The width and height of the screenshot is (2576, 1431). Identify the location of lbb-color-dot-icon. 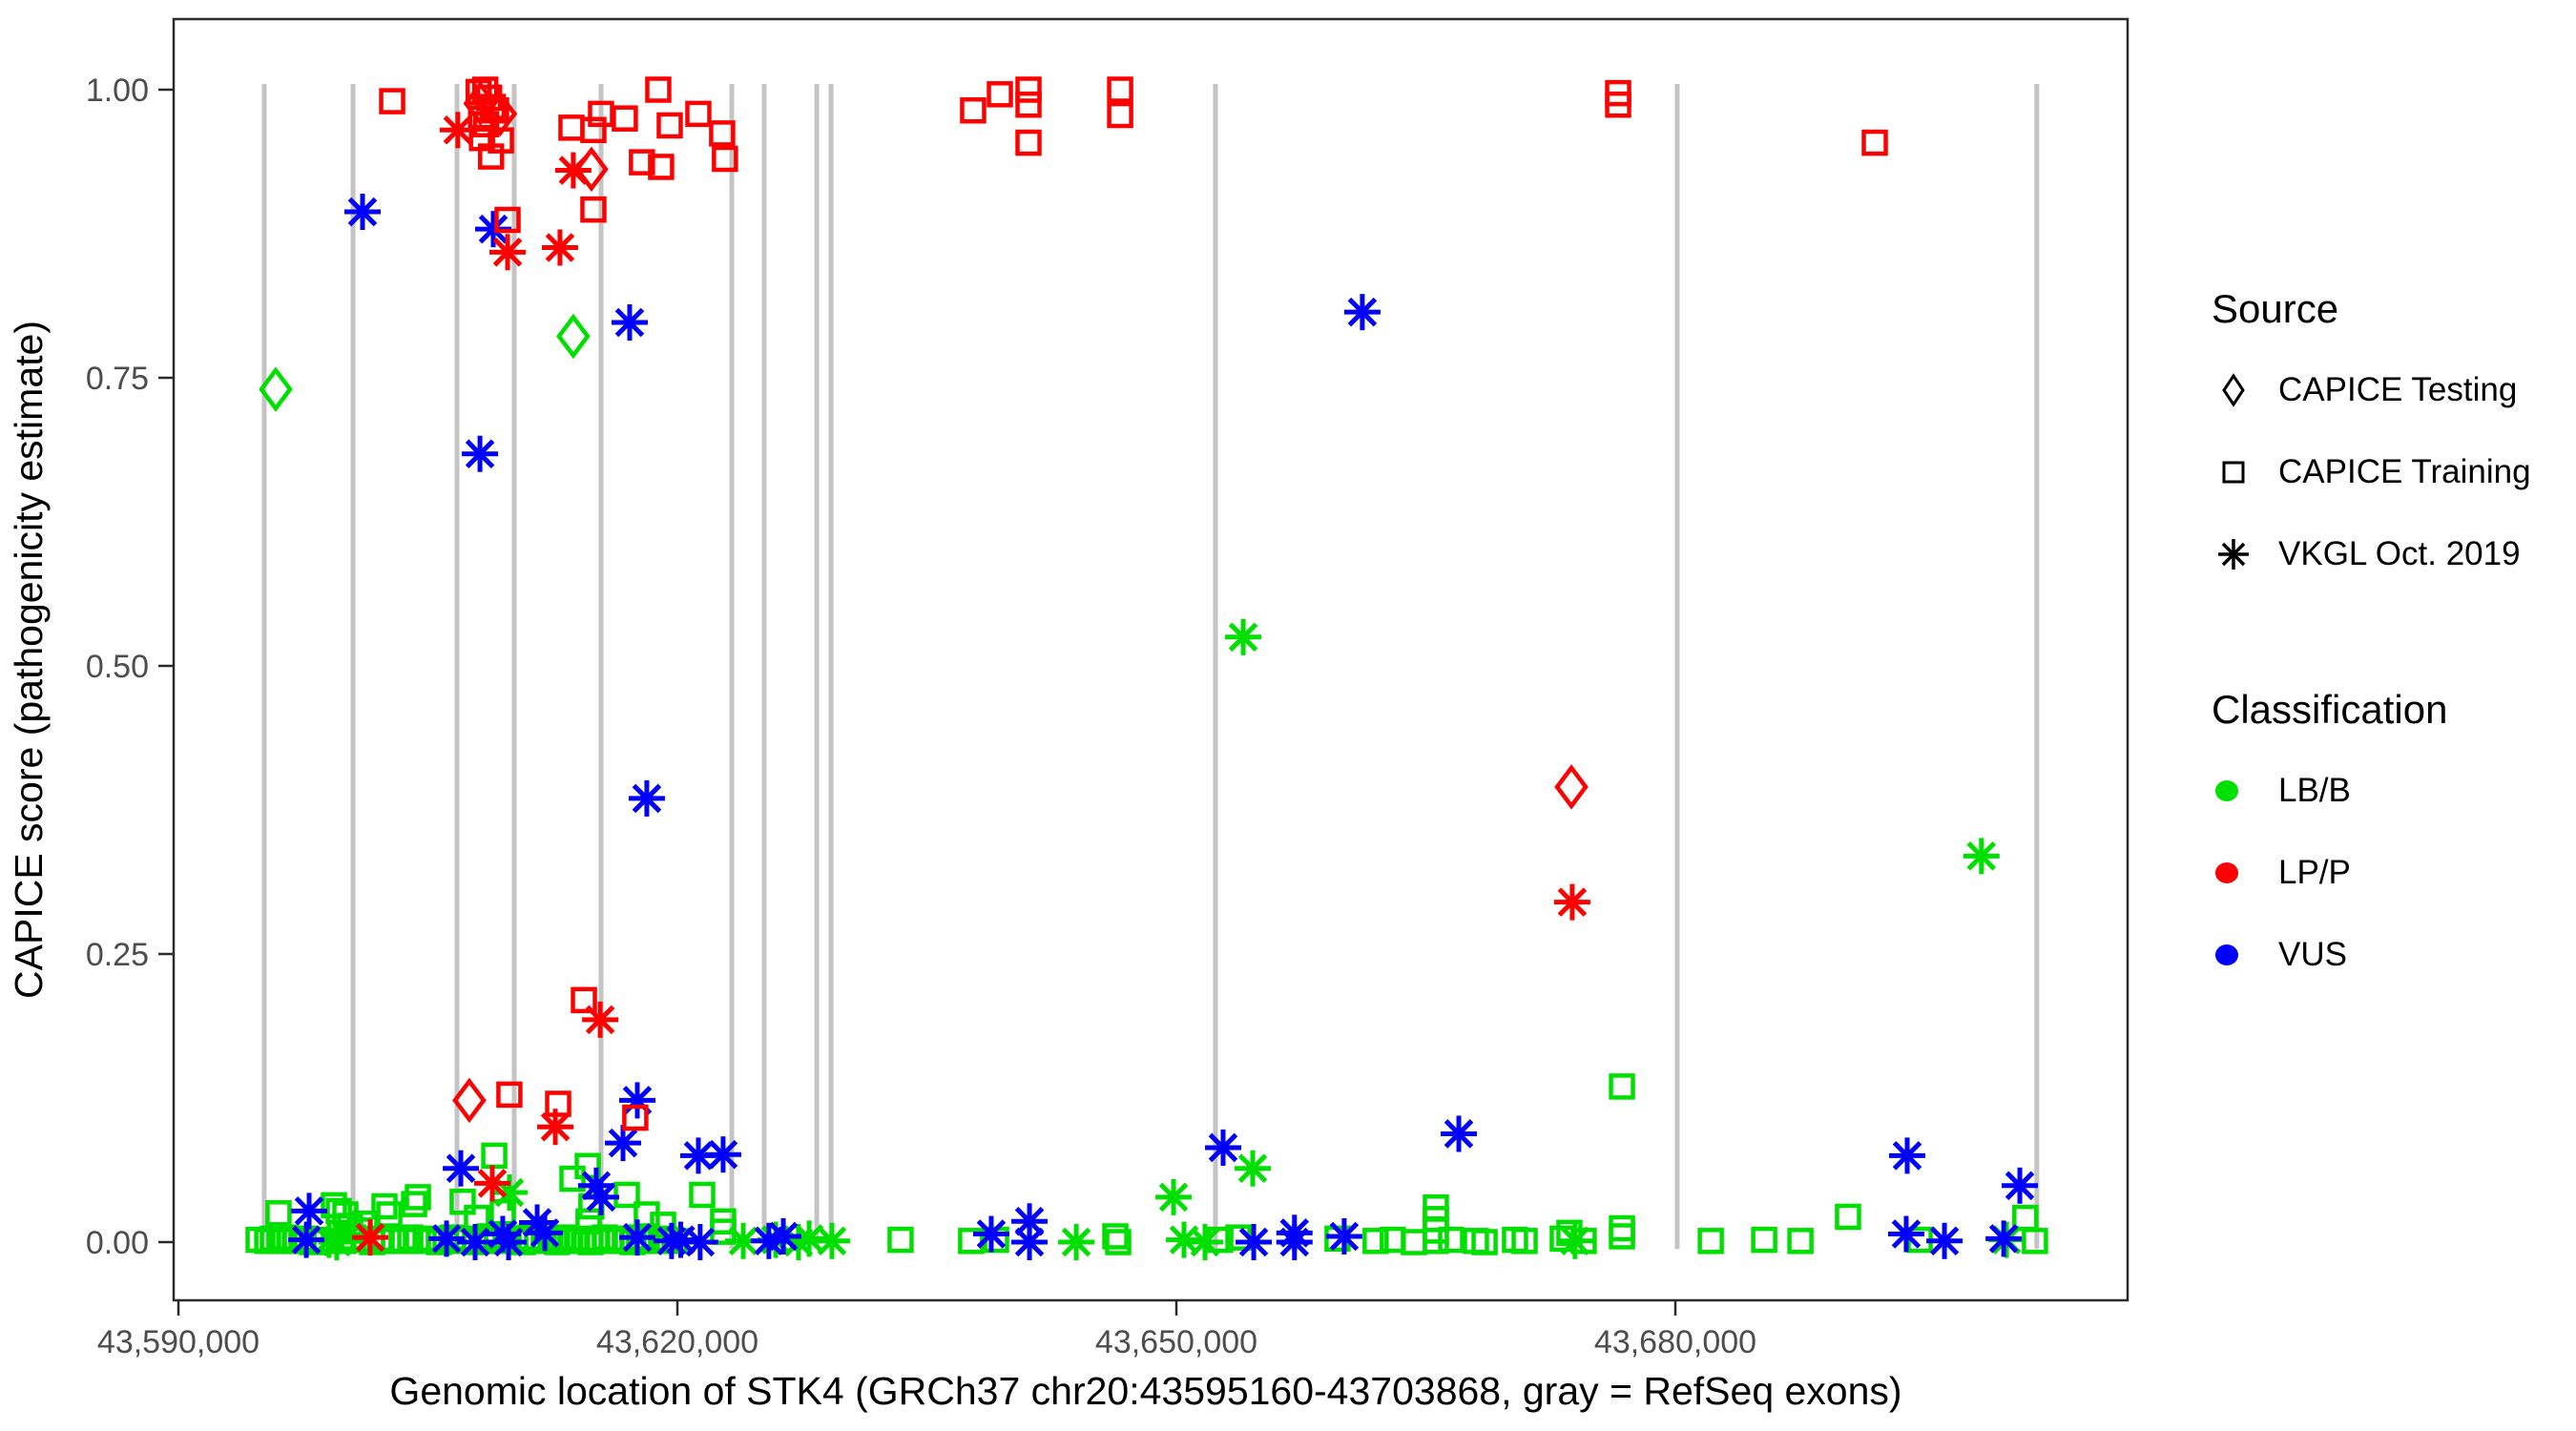
(2226, 790).